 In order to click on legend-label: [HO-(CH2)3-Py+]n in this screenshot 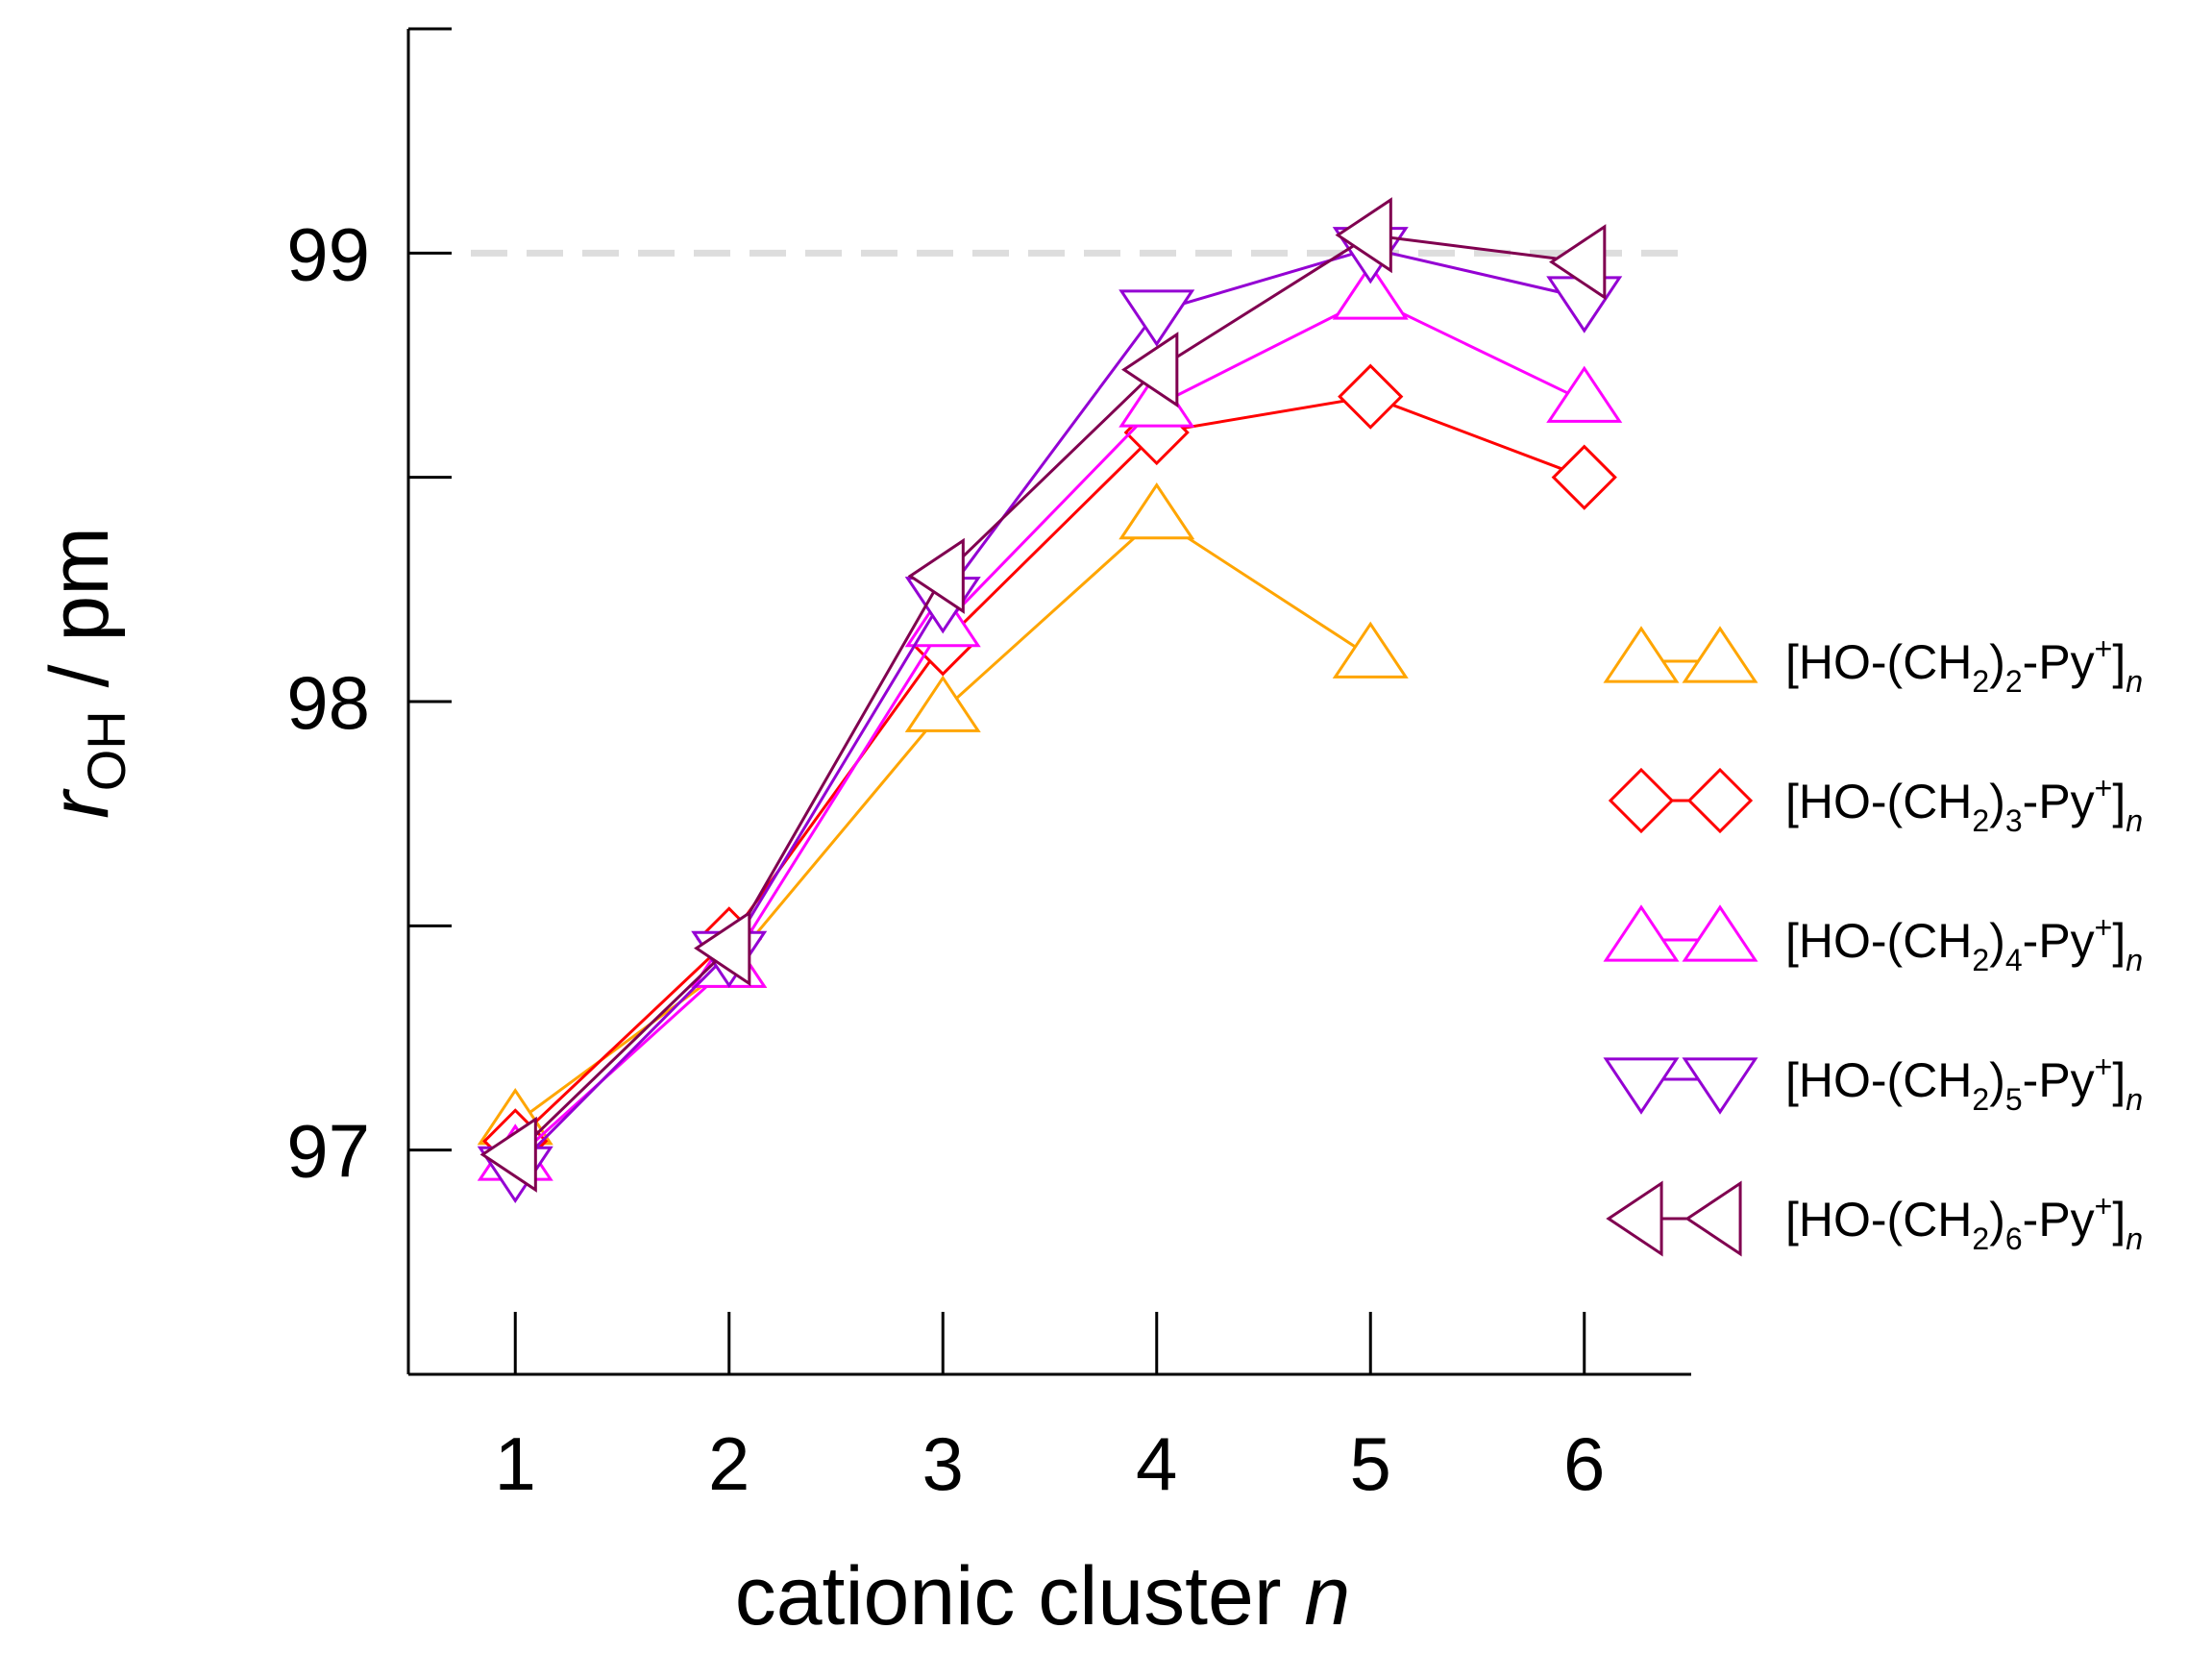, I will do `click(1964, 804)`.